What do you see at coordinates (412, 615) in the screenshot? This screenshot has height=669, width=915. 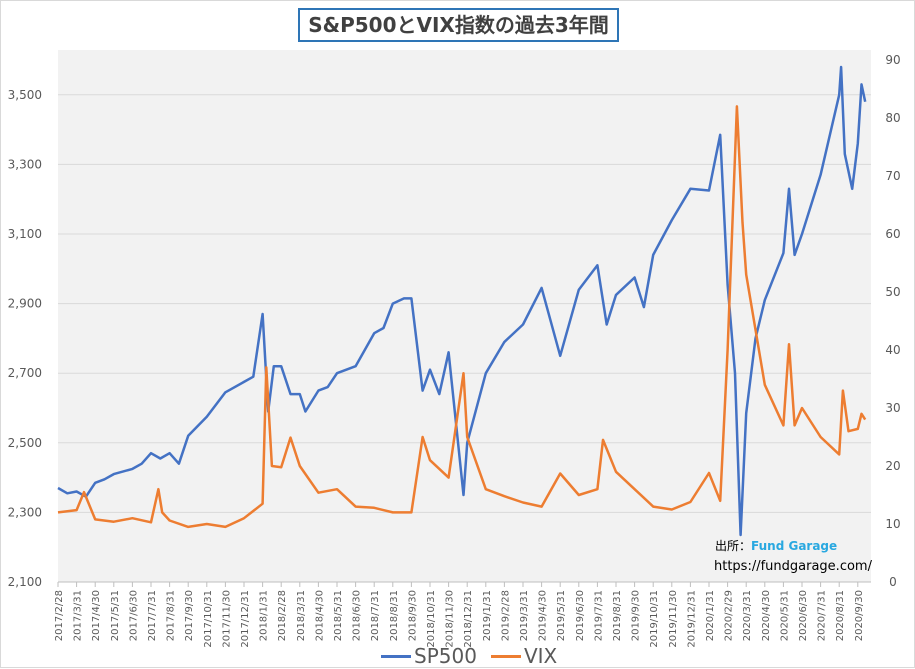 I see `x-tick-label: 2018/9/30` at bounding box center [412, 615].